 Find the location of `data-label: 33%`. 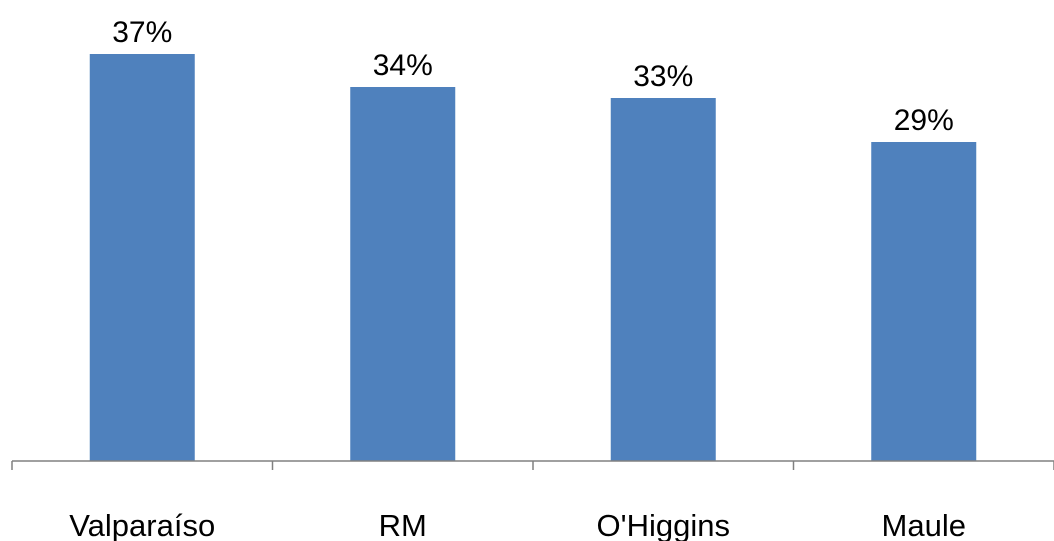

data-label: 33% is located at coordinates (663, 76).